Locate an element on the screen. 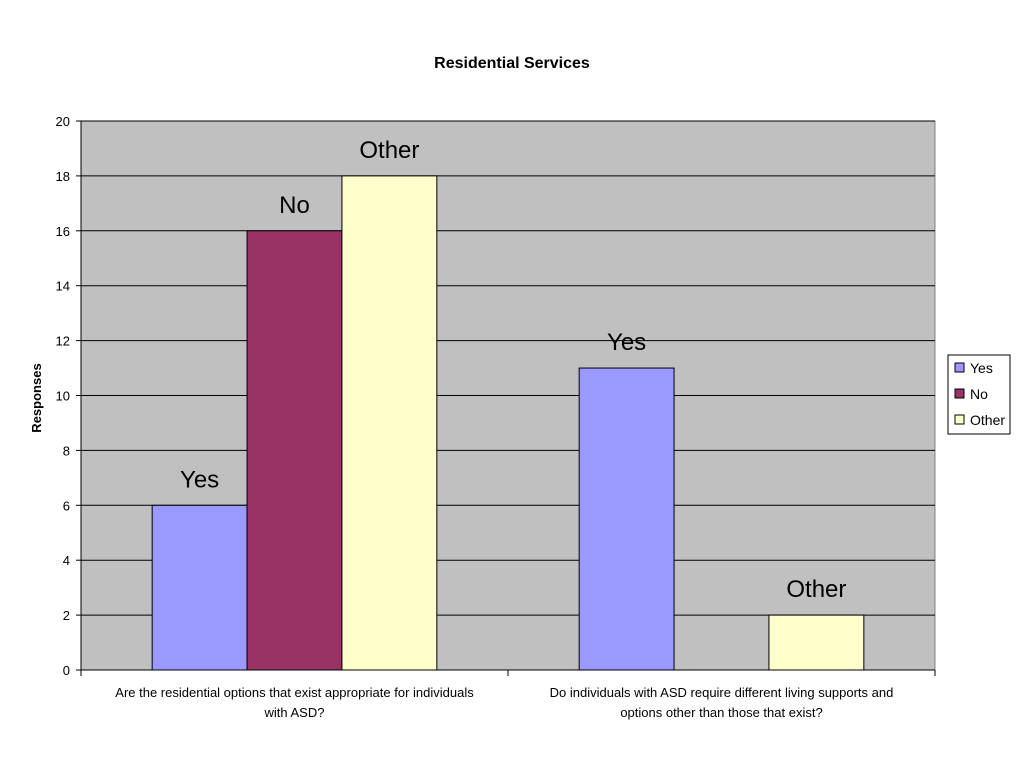 The width and height of the screenshot is (1024, 768). y-axis-label: Responses is located at coordinates (36, 397).